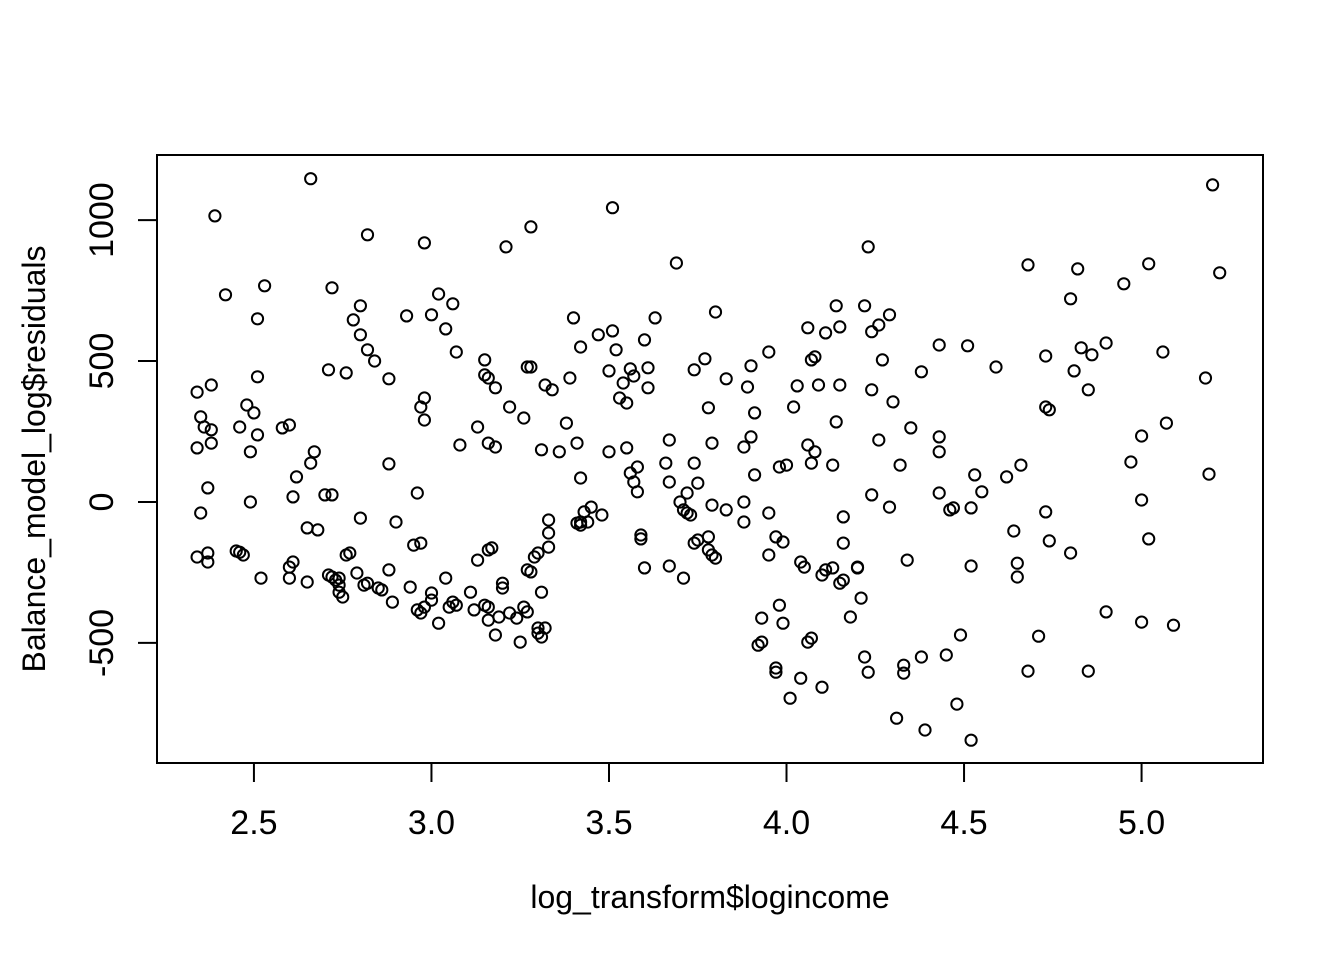 The image size is (1344, 960). Describe the element at coordinates (120, 429) in the screenshot. I see `y-axis-ticks: -500 0 500 1000` at that location.